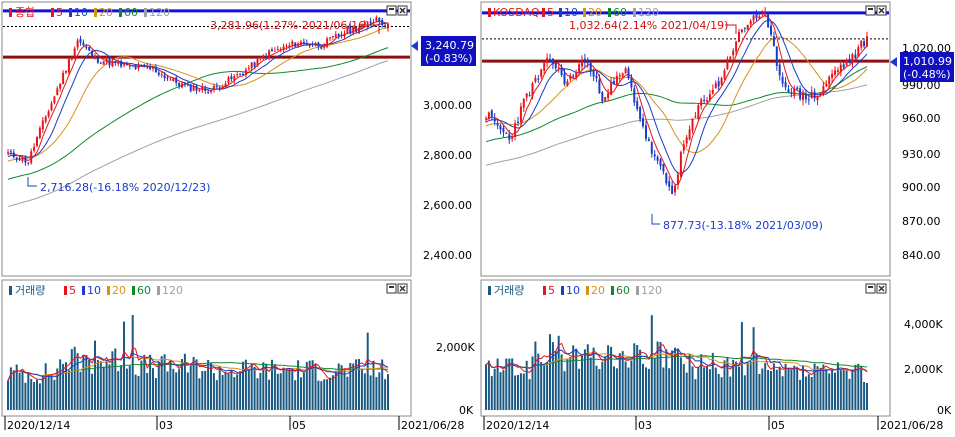  What do you see at coordinates (131, 12) in the screenshot?
I see `kospi-legend-ma60: 60` at bounding box center [131, 12].